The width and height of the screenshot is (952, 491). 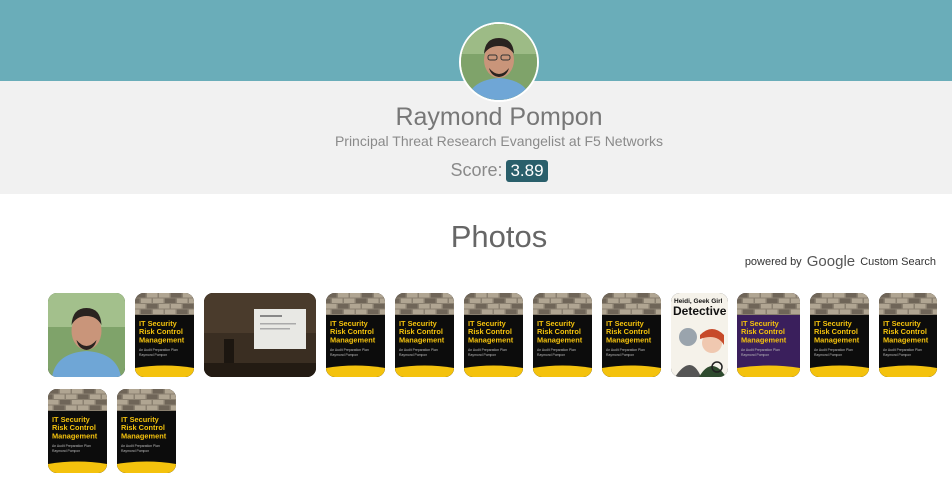 I want to click on face, so click(x=86, y=331).